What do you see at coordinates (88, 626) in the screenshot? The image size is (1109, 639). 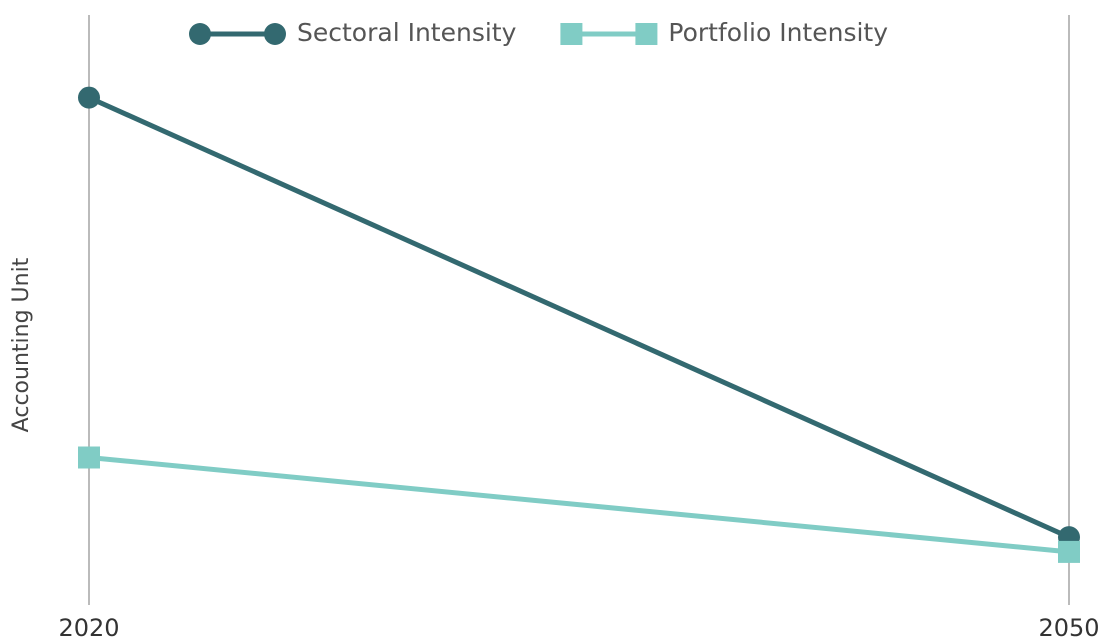 I see `x-tick-label: 2020` at bounding box center [88, 626].